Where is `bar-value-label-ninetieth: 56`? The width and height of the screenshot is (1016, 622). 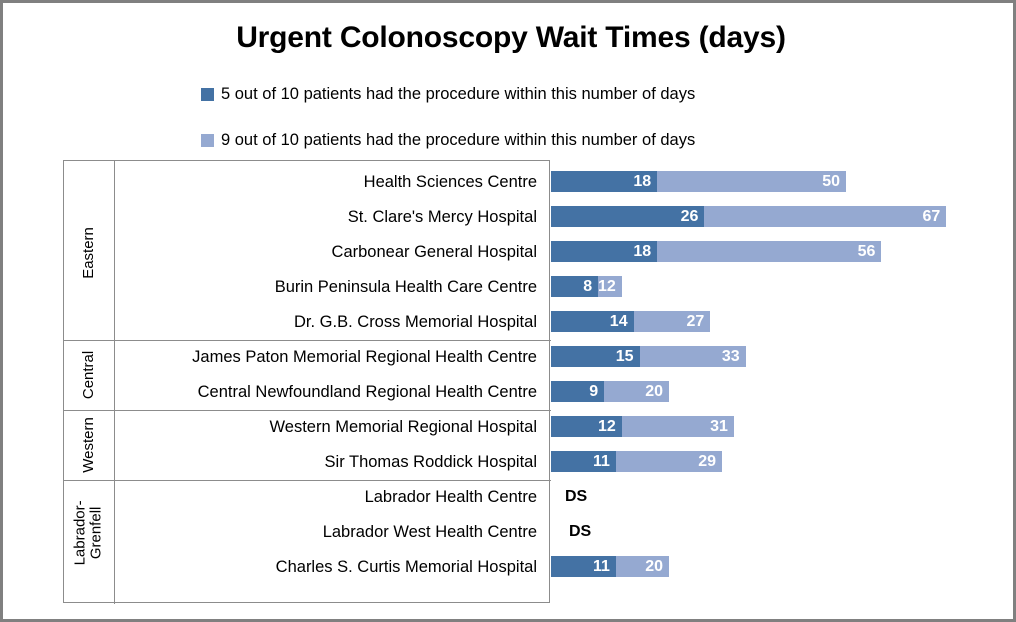 bar-value-label-ninetieth: 56 is located at coordinates (866, 251).